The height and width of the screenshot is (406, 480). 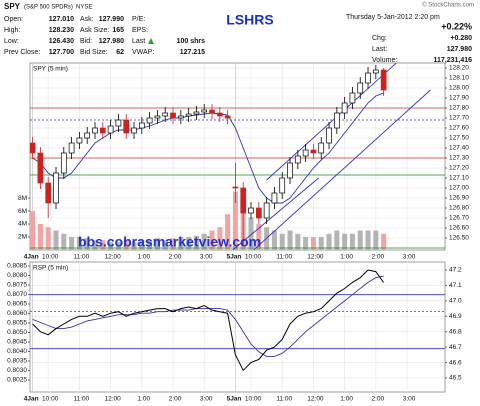 I want to click on y-tick-label: 127.00, so click(x=459, y=188).